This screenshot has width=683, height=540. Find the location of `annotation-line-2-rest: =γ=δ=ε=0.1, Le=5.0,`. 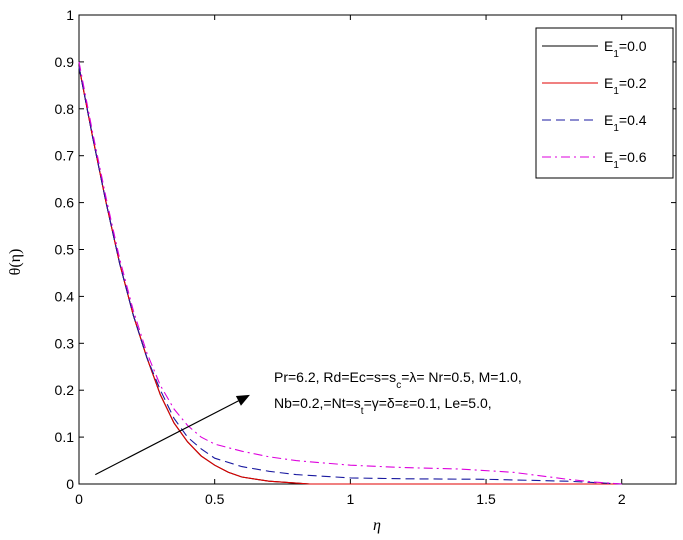

annotation-line-2-rest: =γ=δ=ε=0.1, Le=5.0, is located at coordinates (428, 403).